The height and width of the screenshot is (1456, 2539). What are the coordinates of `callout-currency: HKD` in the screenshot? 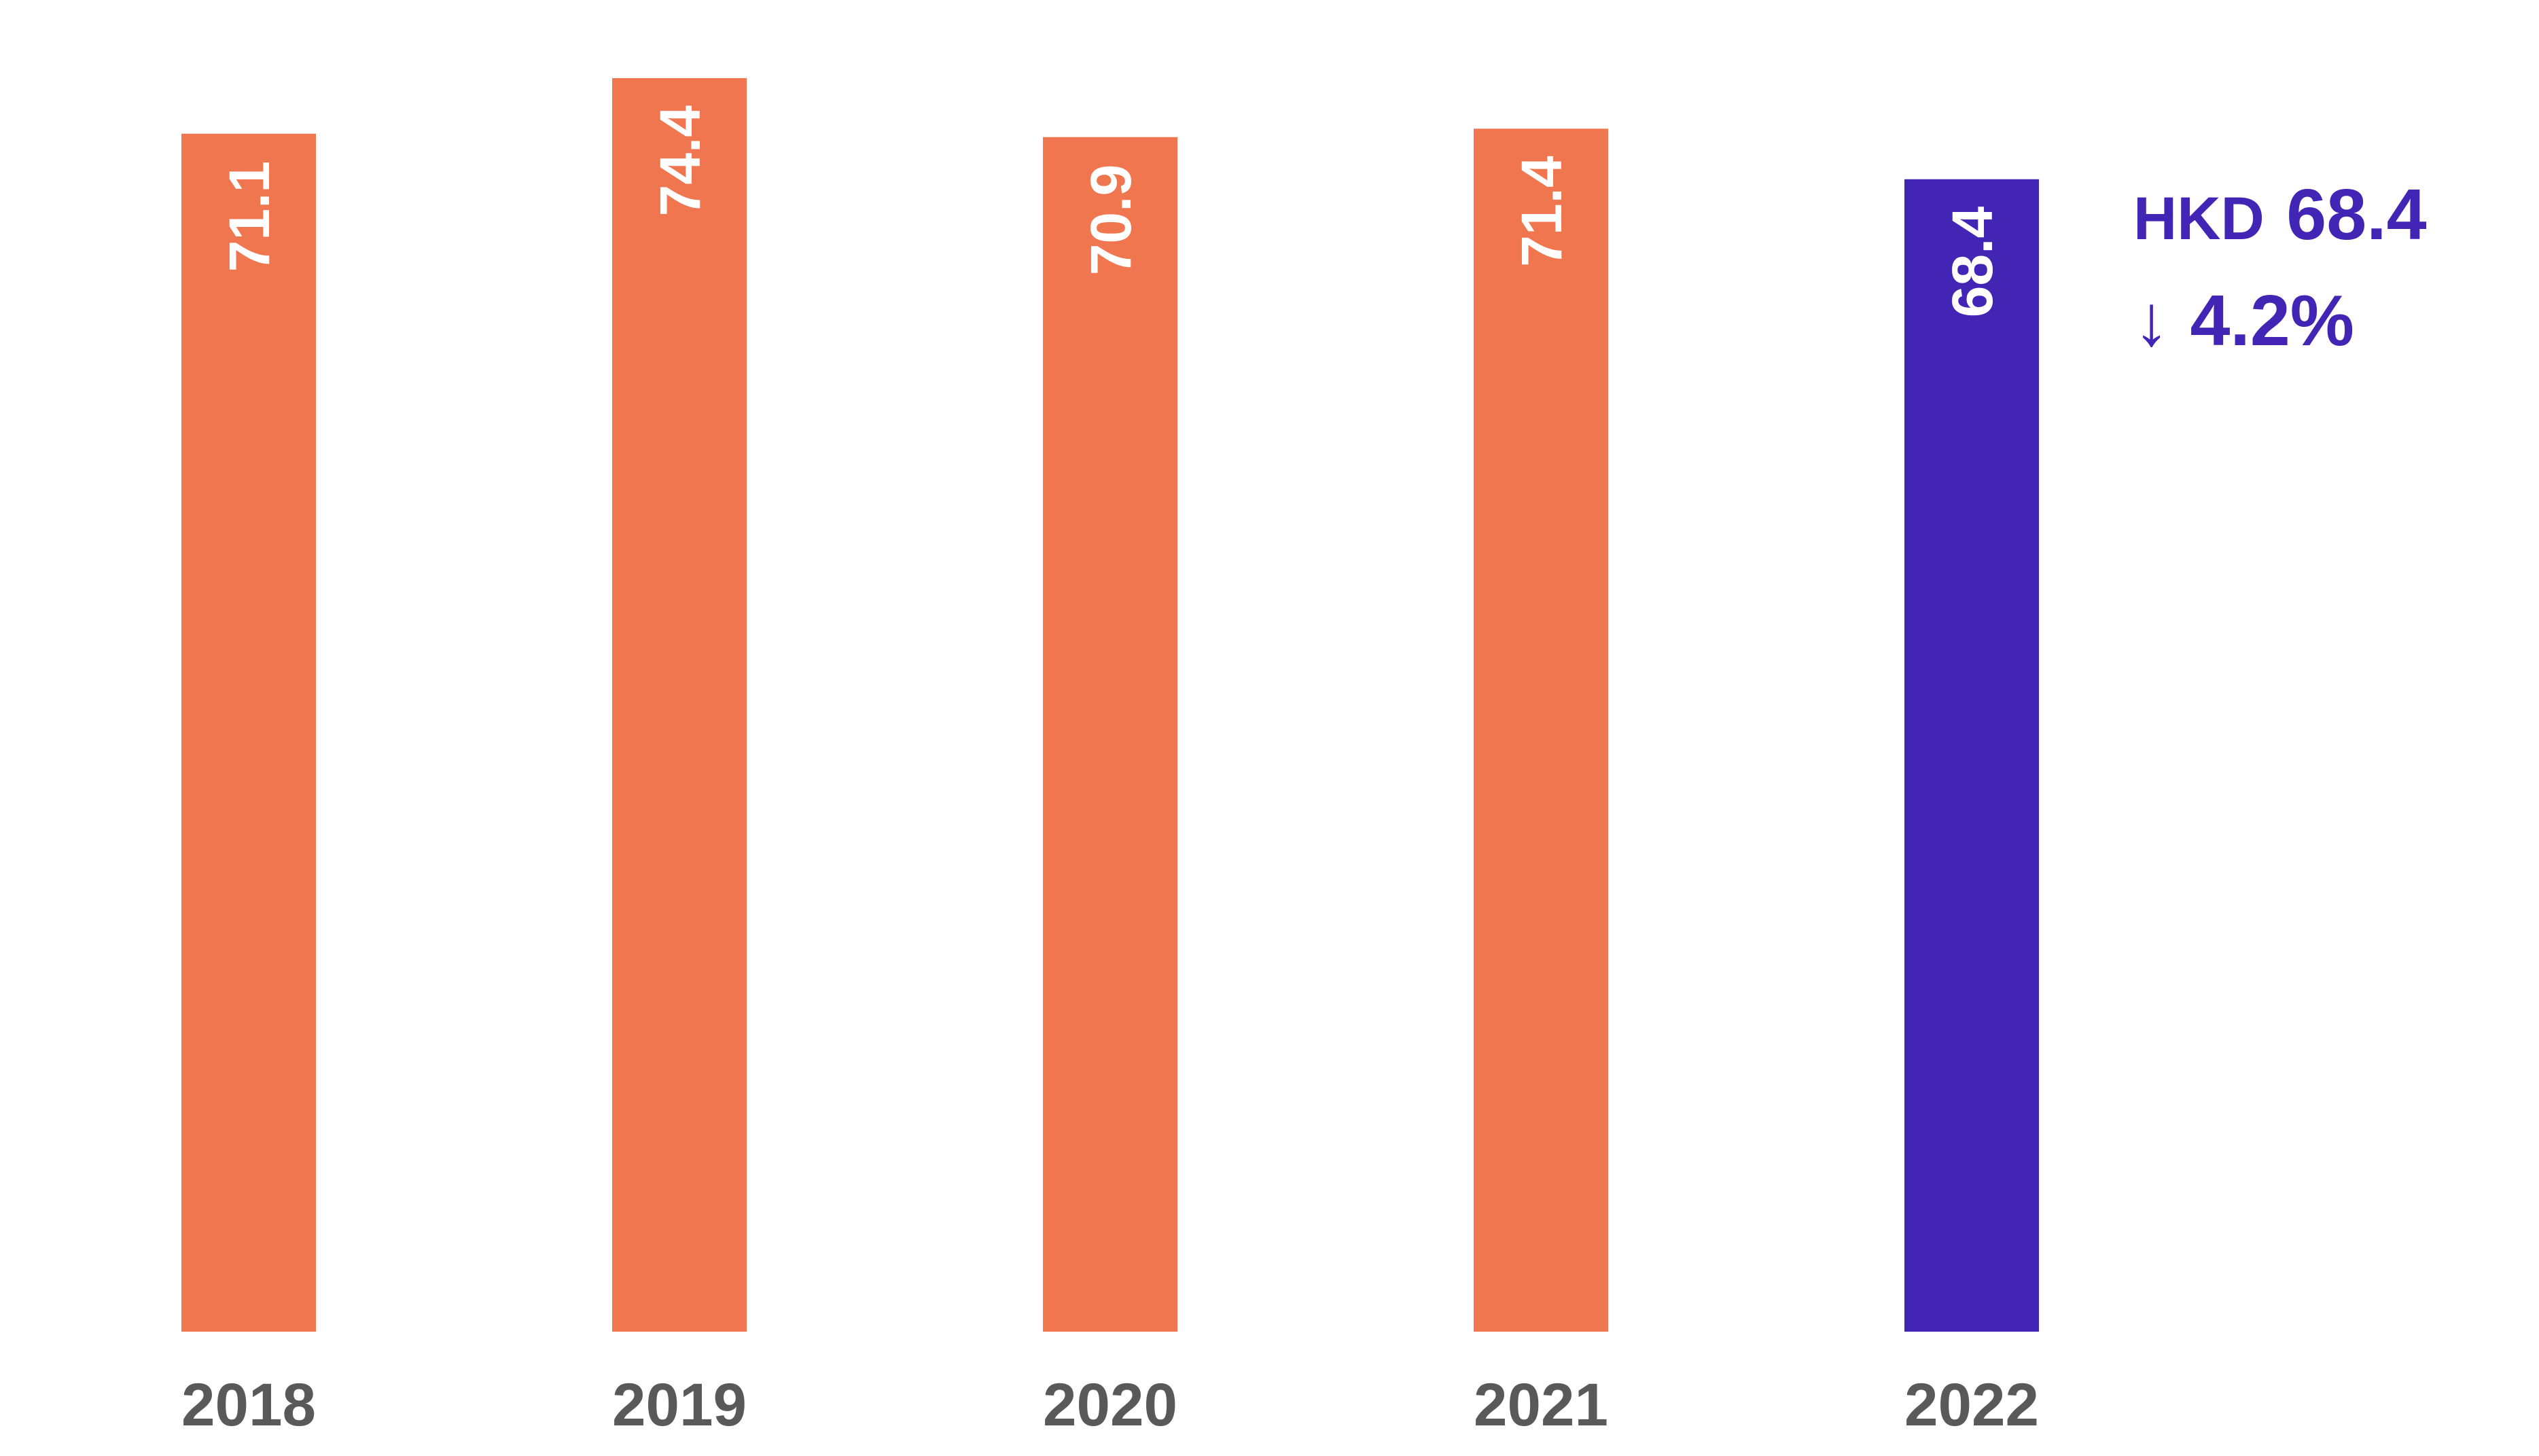 It's located at (2199, 218).